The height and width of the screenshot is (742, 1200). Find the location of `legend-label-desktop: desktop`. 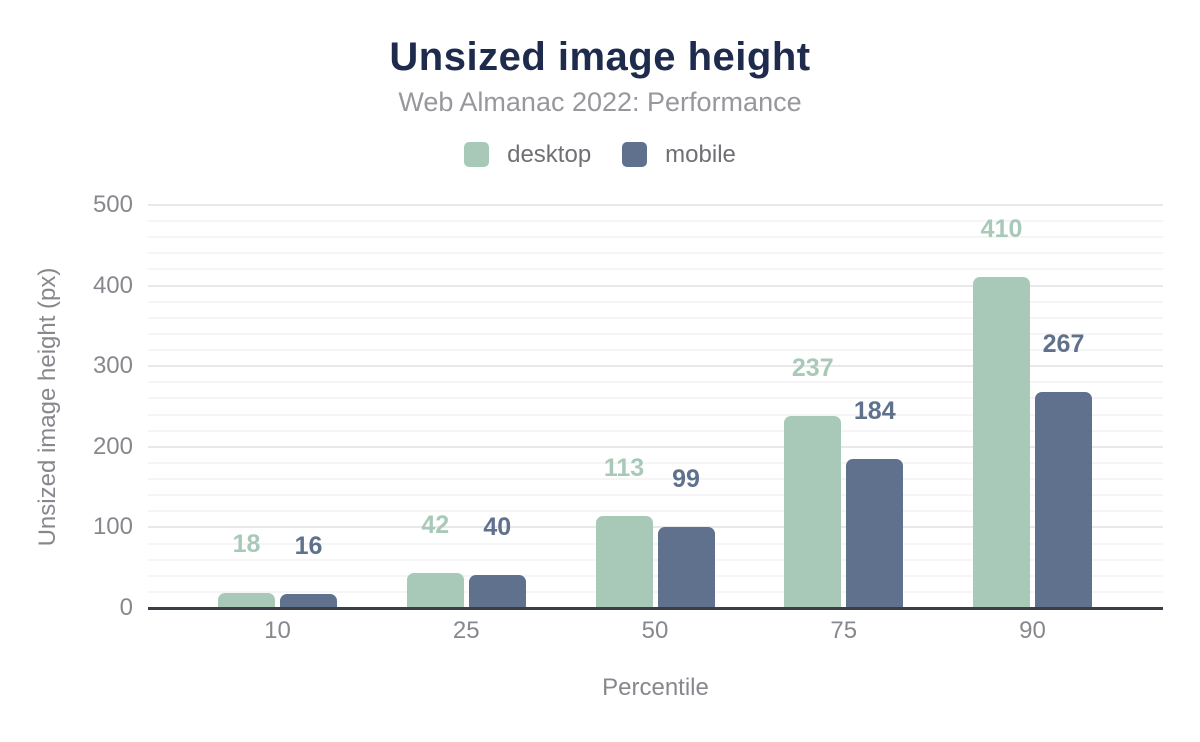

legend-label-desktop: desktop is located at coordinates (549, 154).